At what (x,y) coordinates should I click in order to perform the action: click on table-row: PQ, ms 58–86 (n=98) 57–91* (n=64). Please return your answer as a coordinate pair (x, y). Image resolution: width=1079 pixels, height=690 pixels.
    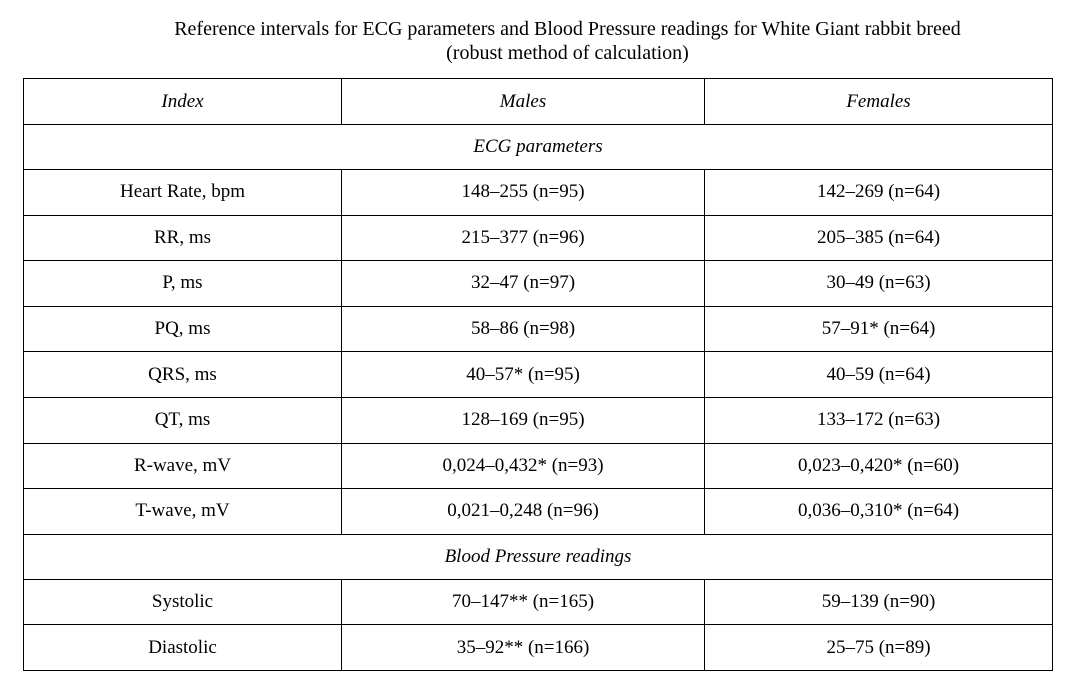
    Looking at the image, I should click on (538, 329).